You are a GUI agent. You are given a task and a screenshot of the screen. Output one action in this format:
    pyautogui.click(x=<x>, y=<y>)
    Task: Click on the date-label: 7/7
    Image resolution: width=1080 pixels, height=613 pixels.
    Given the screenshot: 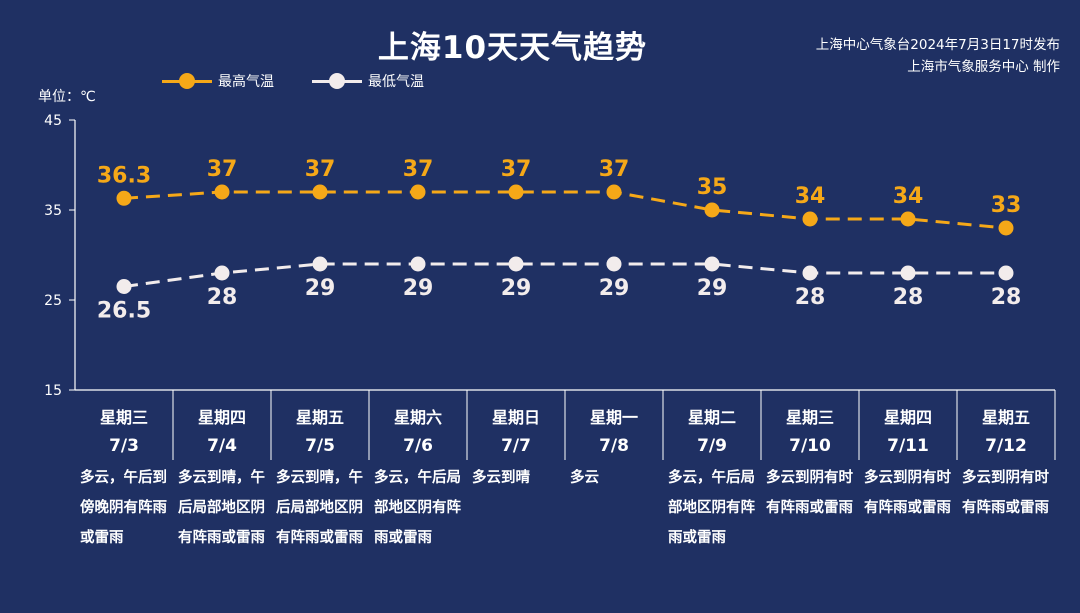 What is the action you would take?
    pyautogui.click(x=516, y=446)
    